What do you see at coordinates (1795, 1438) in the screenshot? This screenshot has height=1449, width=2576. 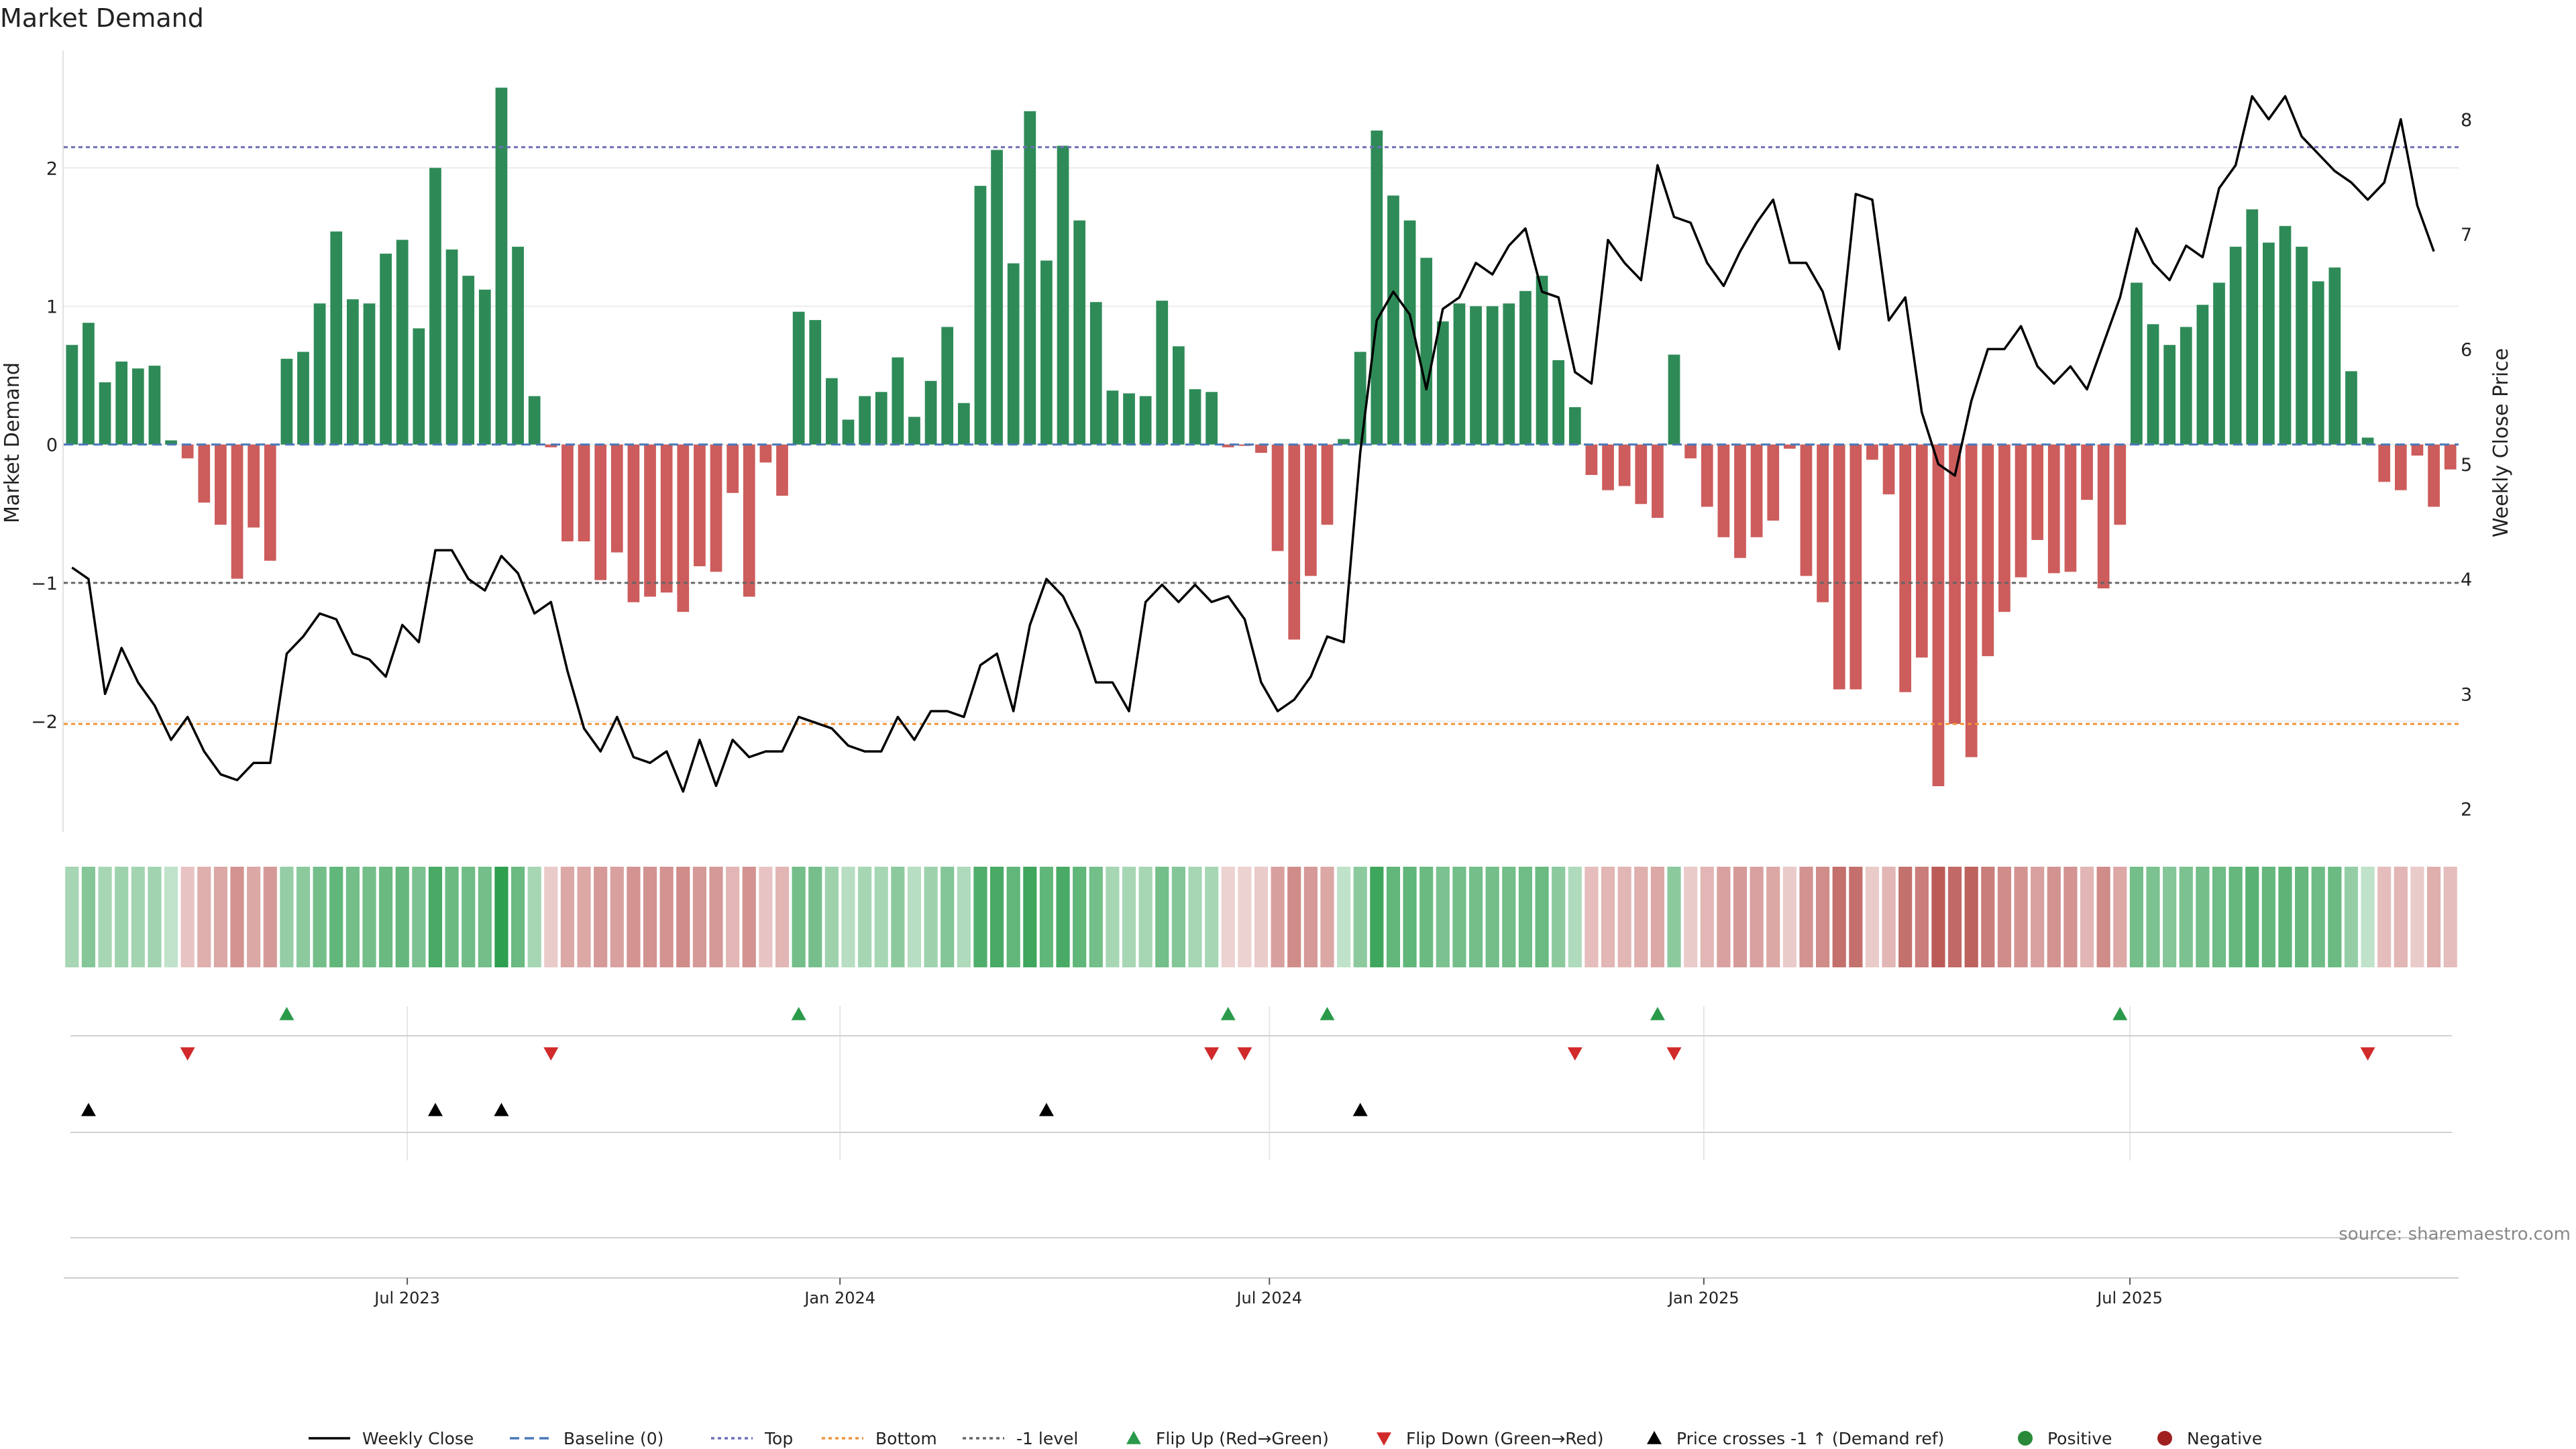 I see `legend-entry: Price crosses -1 ↑ (Demand ref)` at bounding box center [1795, 1438].